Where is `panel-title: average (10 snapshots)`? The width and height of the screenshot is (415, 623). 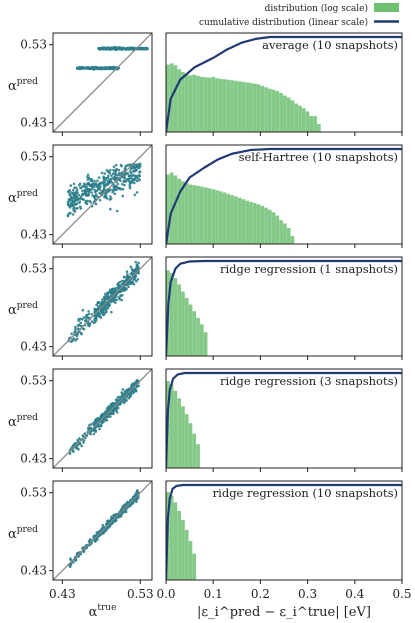
panel-title: average (10 snapshots) is located at coordinates (330, 45).